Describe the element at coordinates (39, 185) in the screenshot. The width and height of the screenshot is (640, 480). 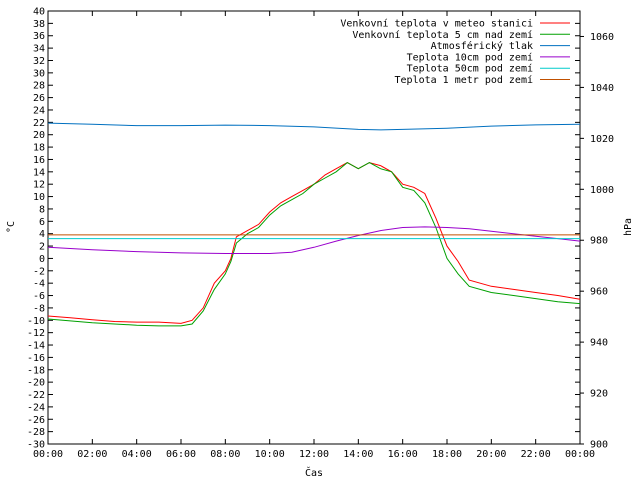
I see `y-left-tick-label: 12` at that location.